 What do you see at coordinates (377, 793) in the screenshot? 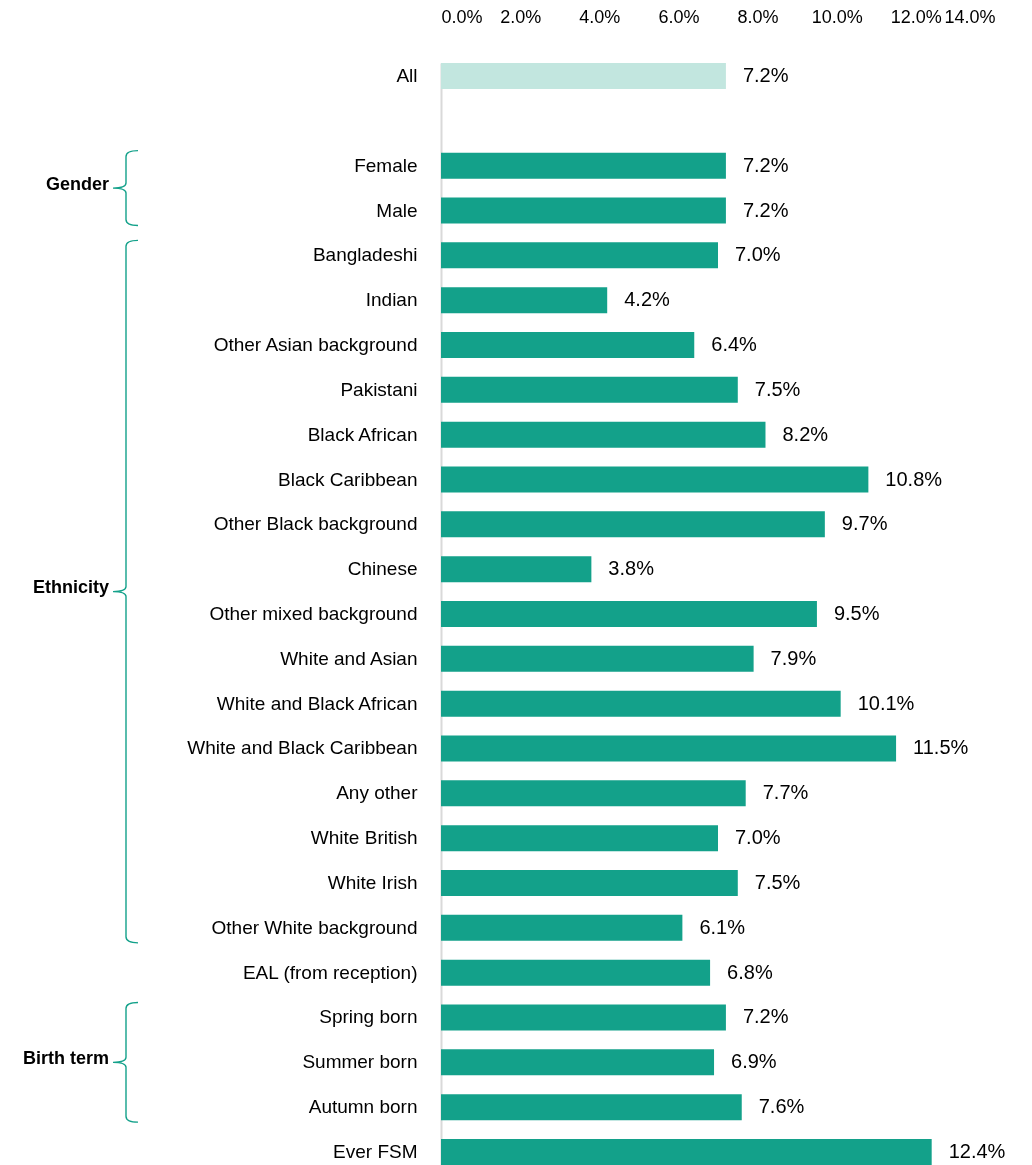
I see `y-tick-label: Any other` at bounding box center [377, 793].